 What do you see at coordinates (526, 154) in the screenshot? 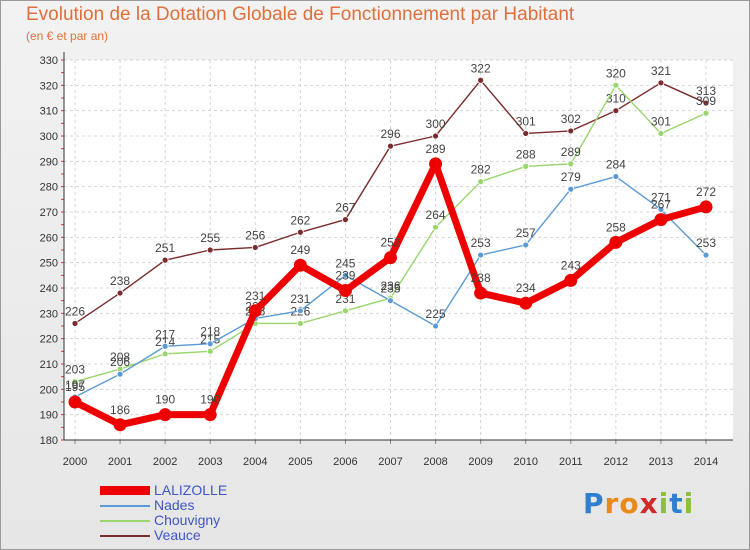
I see `data-label-chouvigny: 288` at bounding box center [526, 154].